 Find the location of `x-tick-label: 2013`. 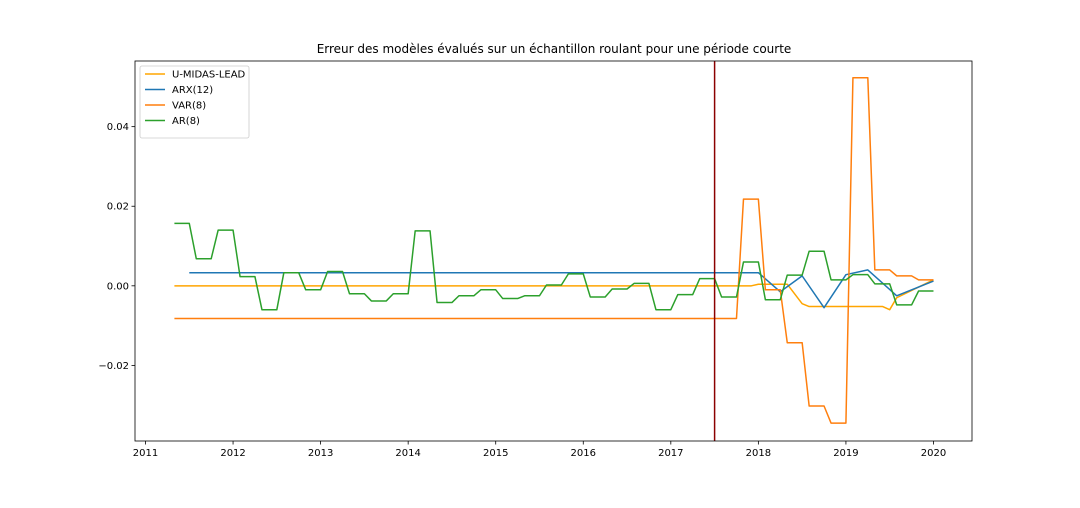

x-tick-label: 2013 is located at coordinates (320, 453).